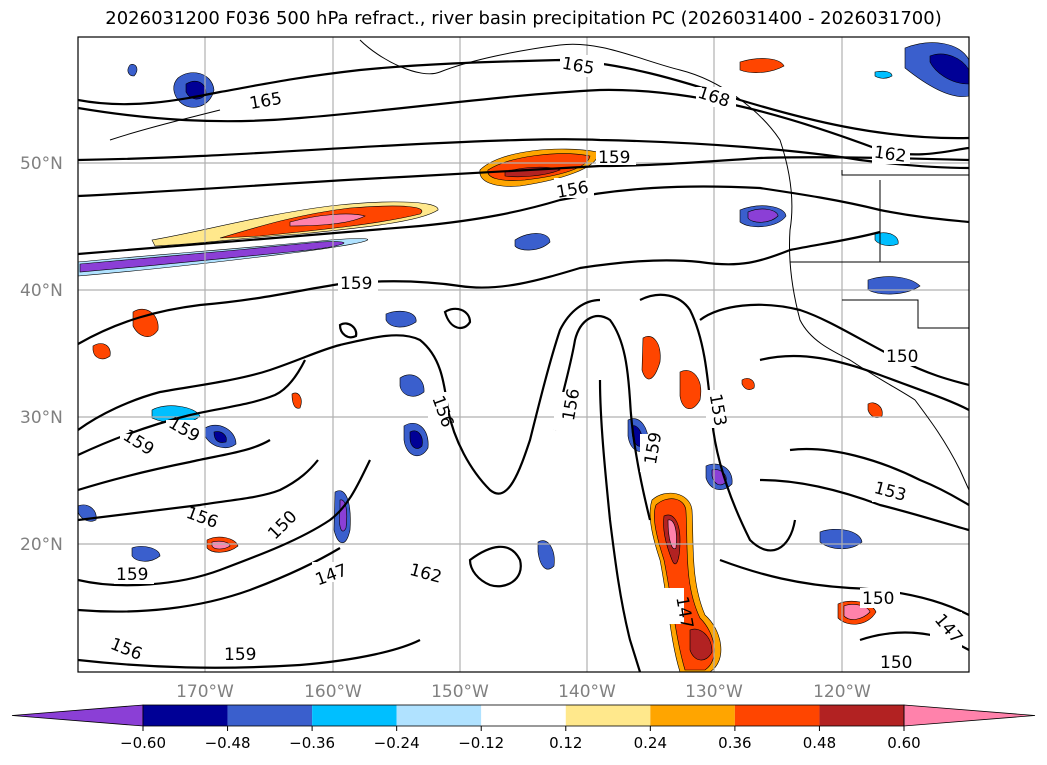 Image resolution: width=1047 pixels, height=765 pixels. Describe the element at coordinates (969, 715) in the screenshot. I see `colorbar-extend-high` at that location.